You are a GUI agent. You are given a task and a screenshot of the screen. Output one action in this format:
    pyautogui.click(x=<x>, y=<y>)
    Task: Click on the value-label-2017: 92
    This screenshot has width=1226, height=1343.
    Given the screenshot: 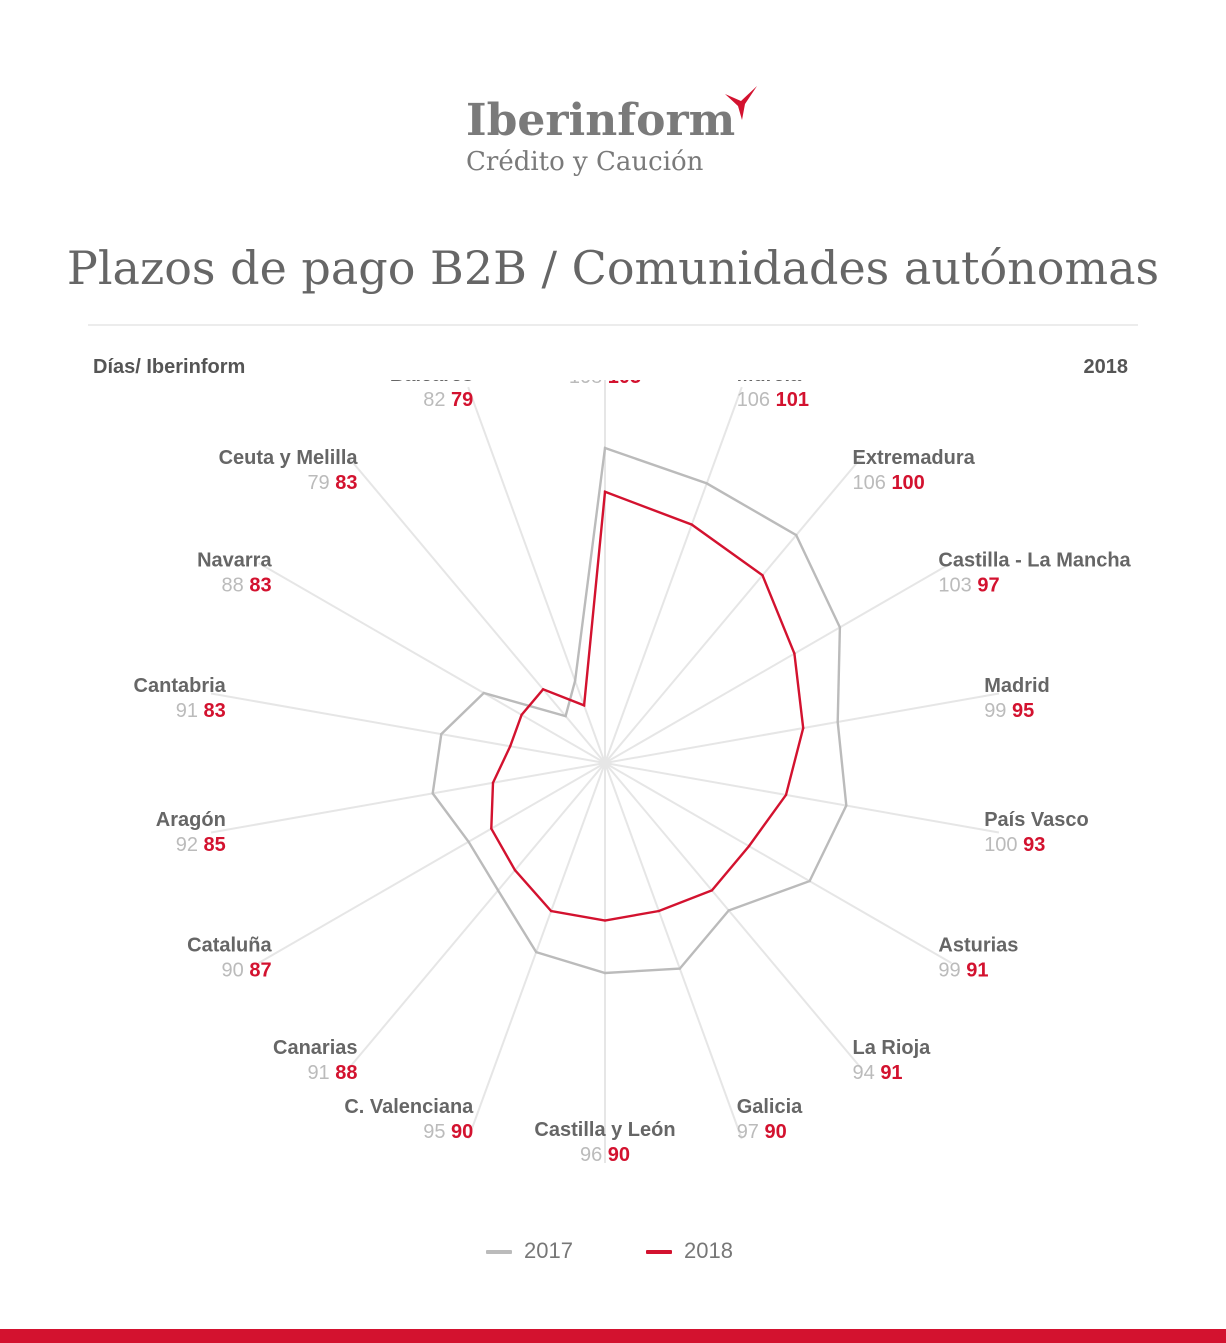 What is the action you would take?
    pyautogui.click(x=190, y=845)
    